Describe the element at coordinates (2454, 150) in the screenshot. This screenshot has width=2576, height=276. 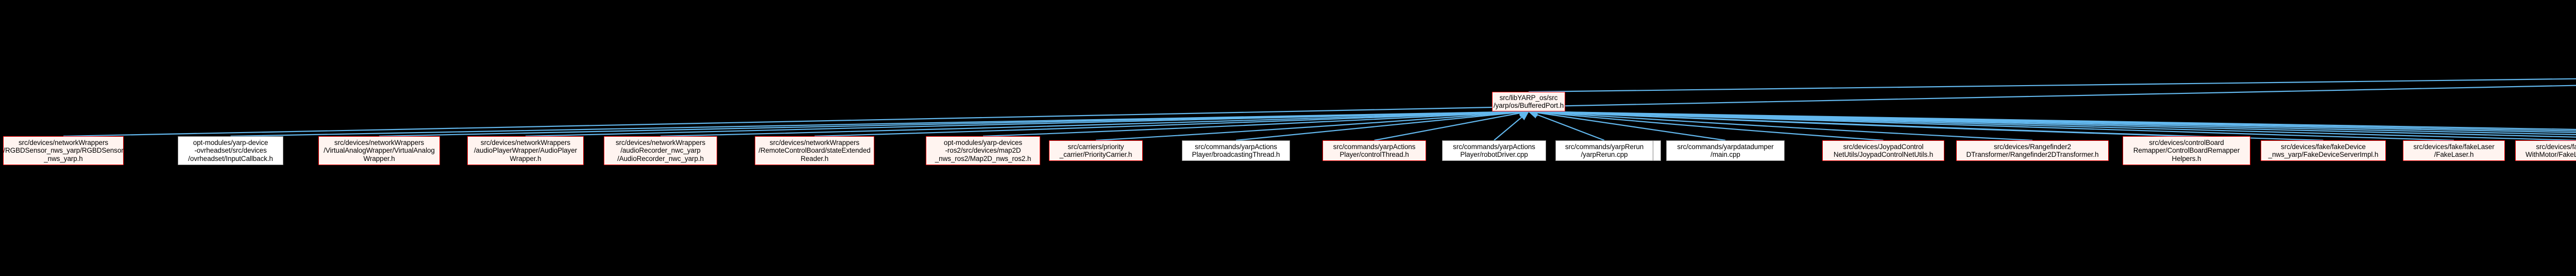
I see `graph-node: src/devices/fake/fakeLaser /FakeLaser.h` at that location.